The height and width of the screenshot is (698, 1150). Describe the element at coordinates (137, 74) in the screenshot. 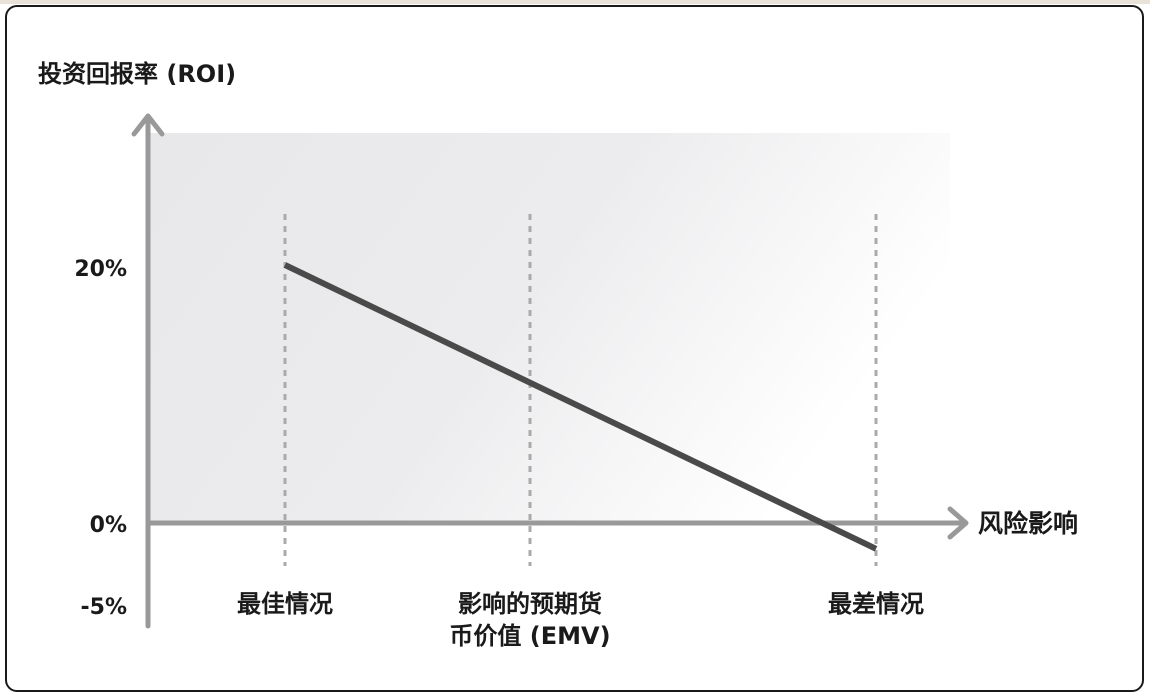

I see `y-axis-label: 投资回报率 (ROI)` at that location.